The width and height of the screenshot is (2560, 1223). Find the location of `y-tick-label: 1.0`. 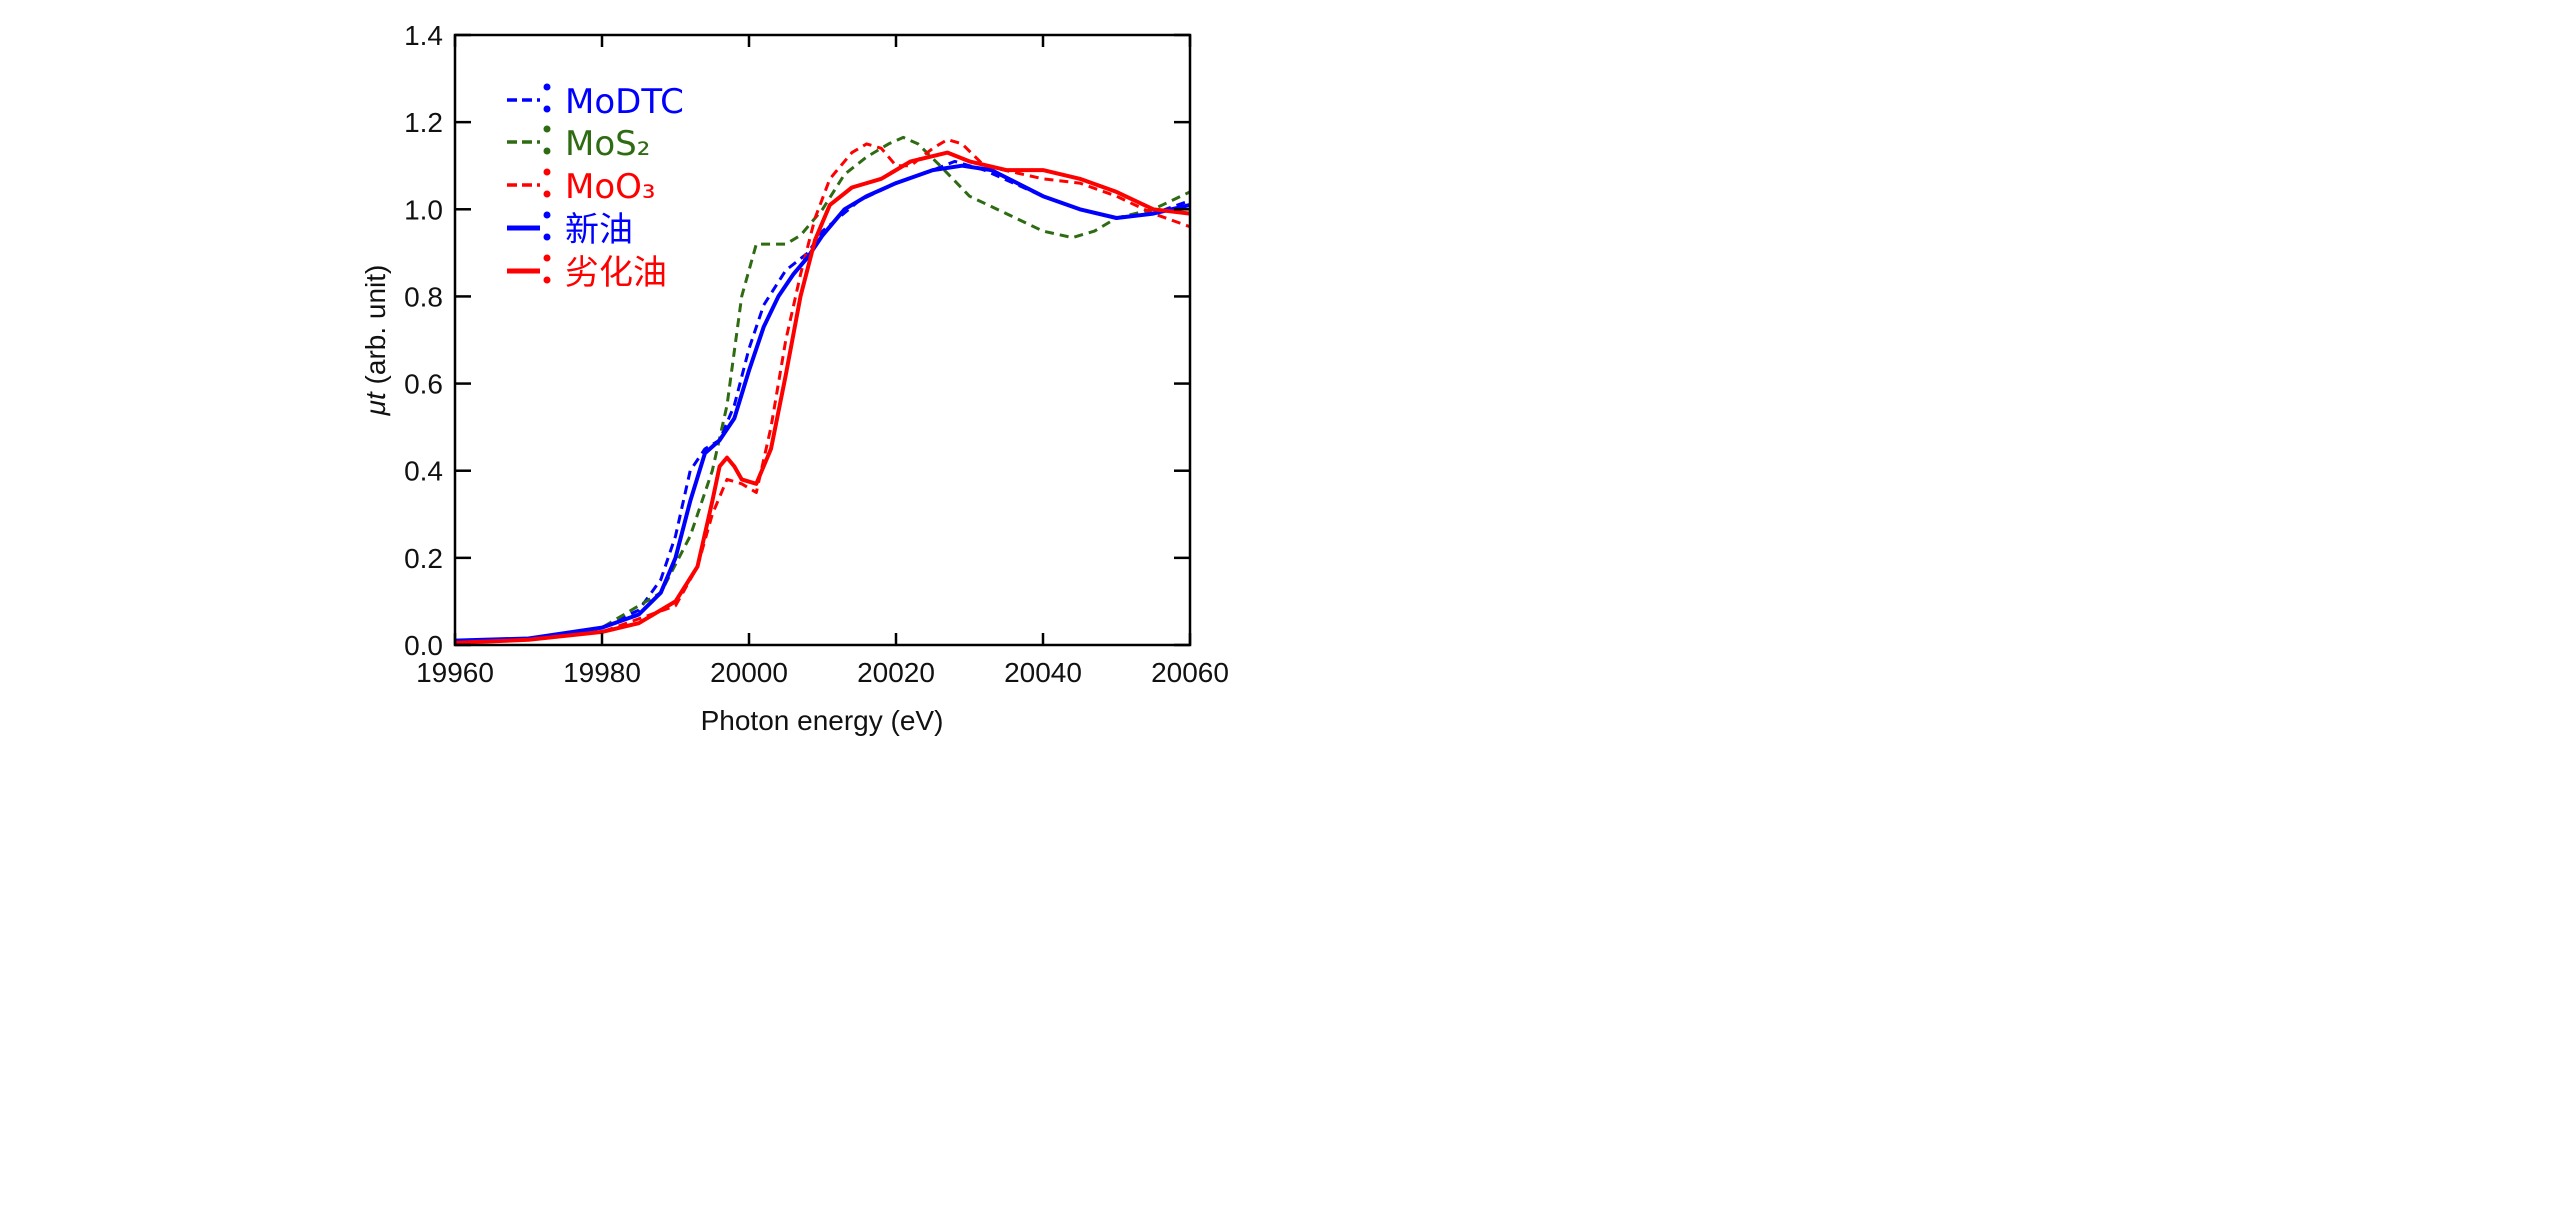

y-tick-label: 1.0 is located at coordinates (423, 209).